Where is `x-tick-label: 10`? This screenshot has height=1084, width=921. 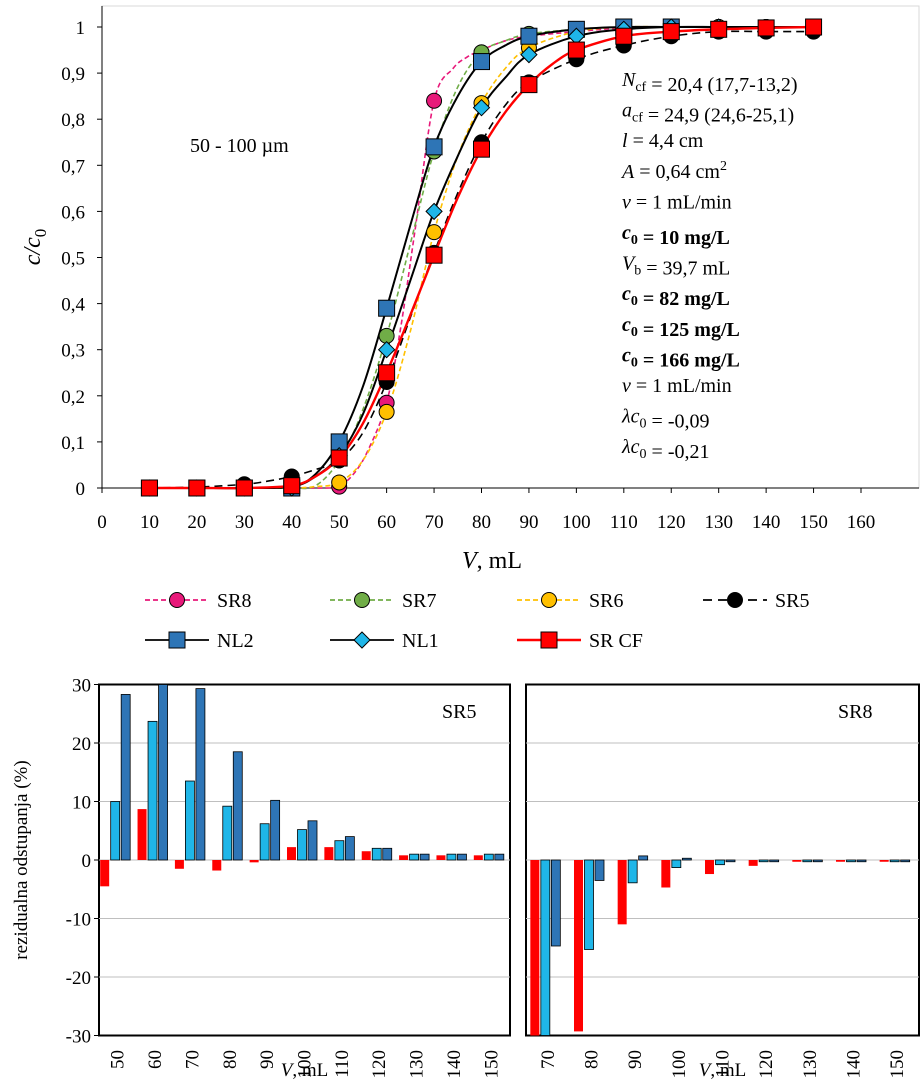 x-tick-label: 10 is located at coordinates (149, 522).